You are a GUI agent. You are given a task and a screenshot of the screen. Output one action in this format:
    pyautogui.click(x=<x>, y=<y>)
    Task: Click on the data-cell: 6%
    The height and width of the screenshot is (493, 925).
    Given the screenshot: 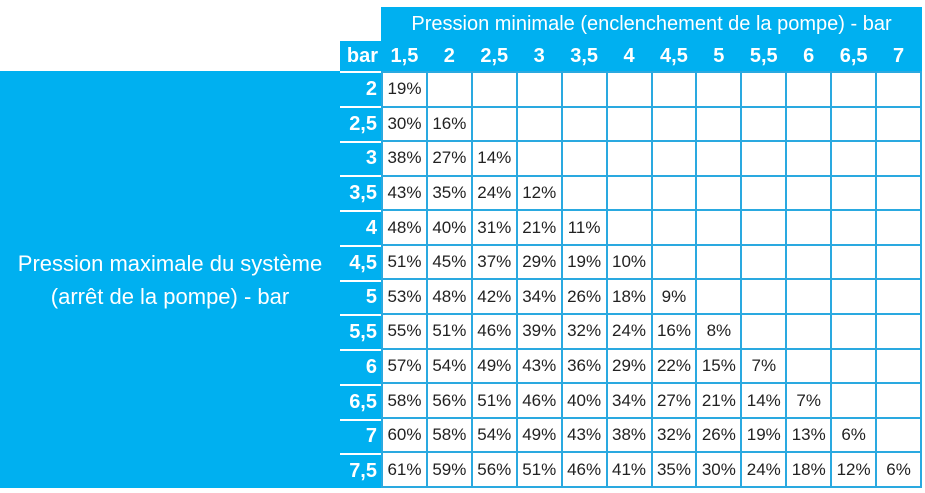 What is the action you would take?
    pyautogui.click(x=898, y=469)
    